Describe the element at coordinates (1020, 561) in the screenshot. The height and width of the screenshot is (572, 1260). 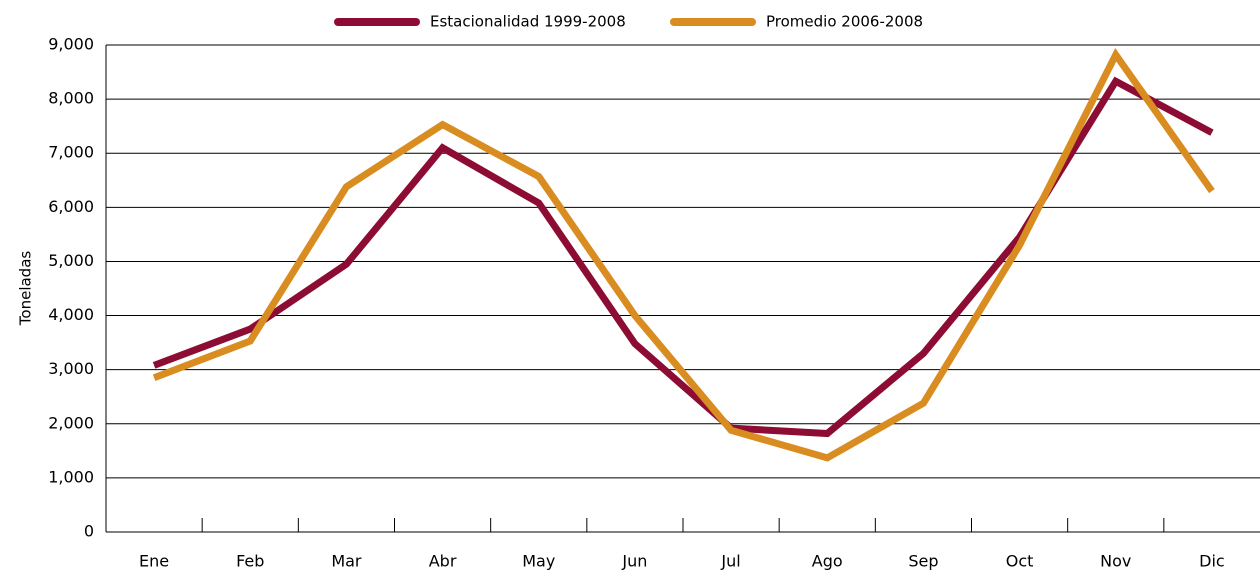
I see `x-tick-label: Oct` at that location.